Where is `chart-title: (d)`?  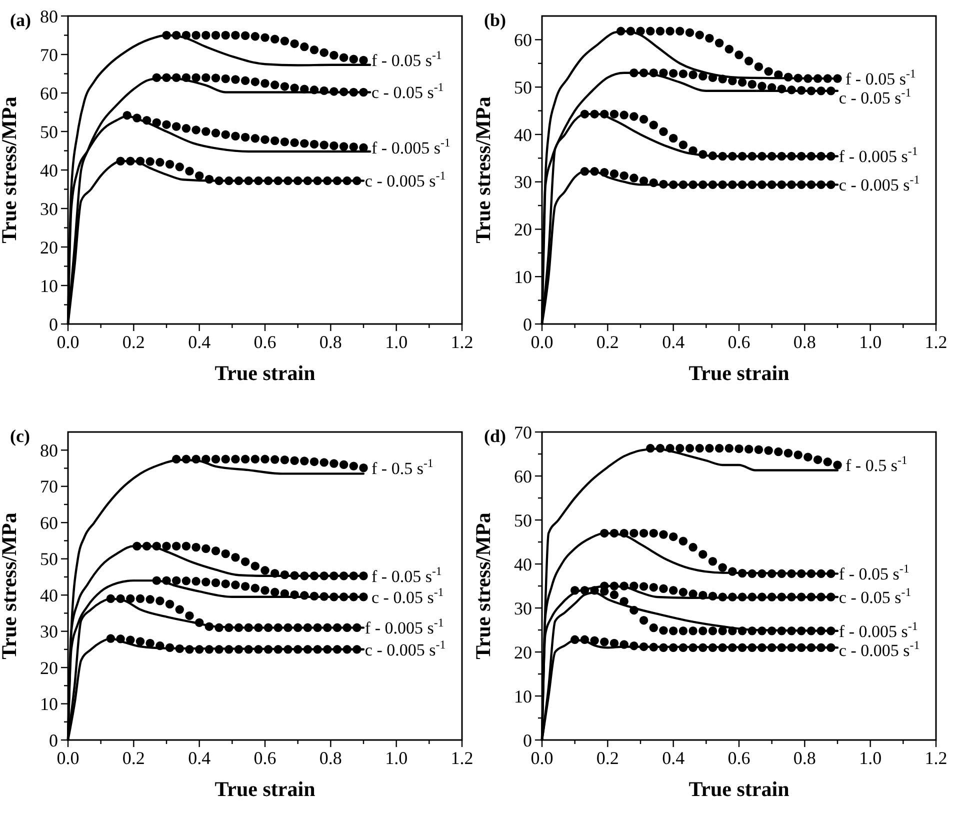 chart-title: (d) is located at coordinates (495, 436).